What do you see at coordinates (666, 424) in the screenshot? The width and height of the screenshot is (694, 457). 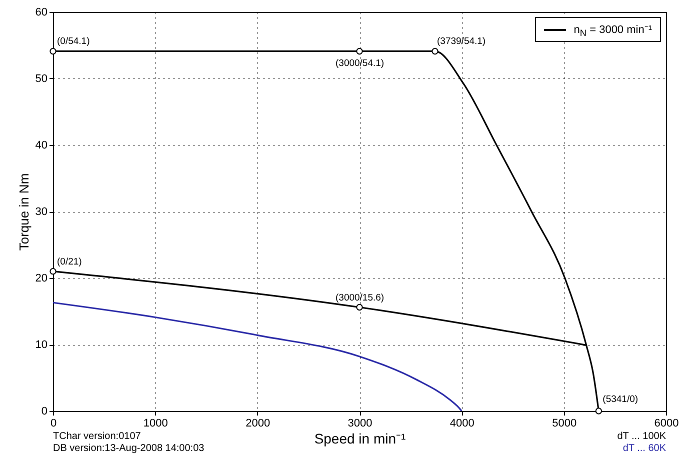 I see `x-tick-label: 6000` at bounding box center [666, 424].